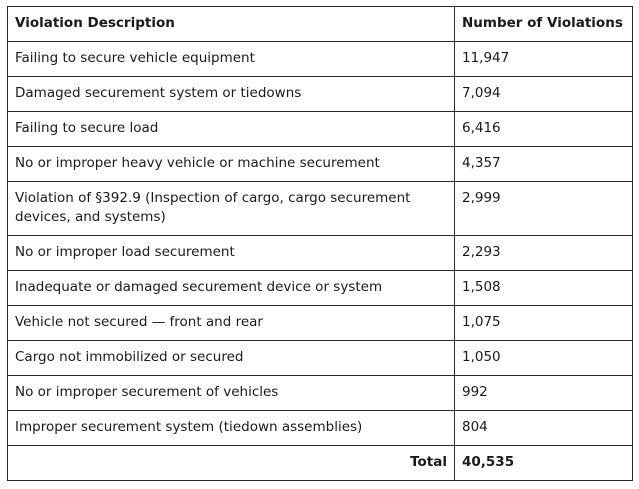 Image resolution: width=639 pixels, height=489 pixels. I want to click on violation-description: Vehicle not secured — front and rear, so click(231, 323).